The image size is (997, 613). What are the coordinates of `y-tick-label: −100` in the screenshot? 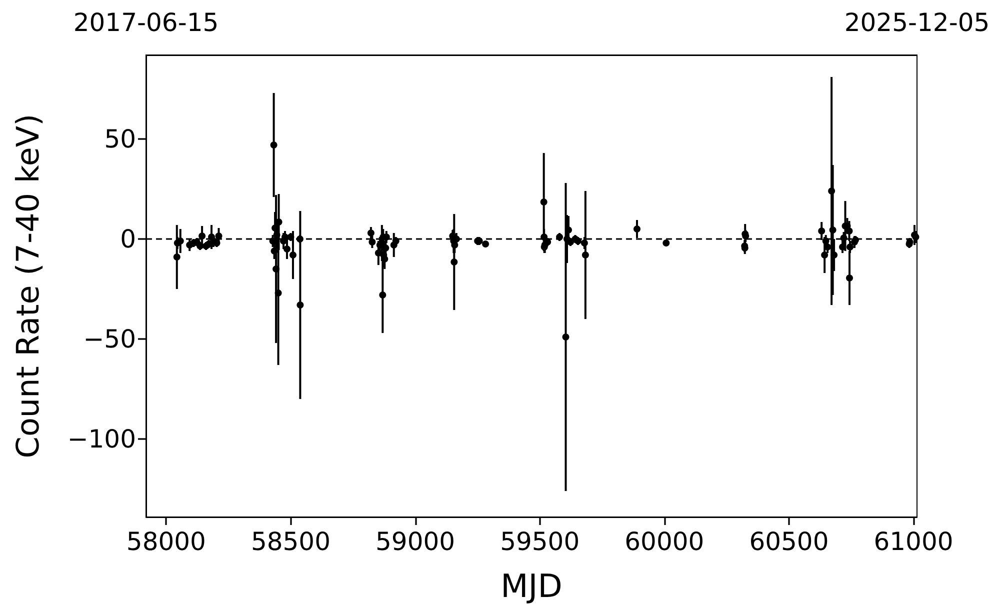 It's located at (101, 439).